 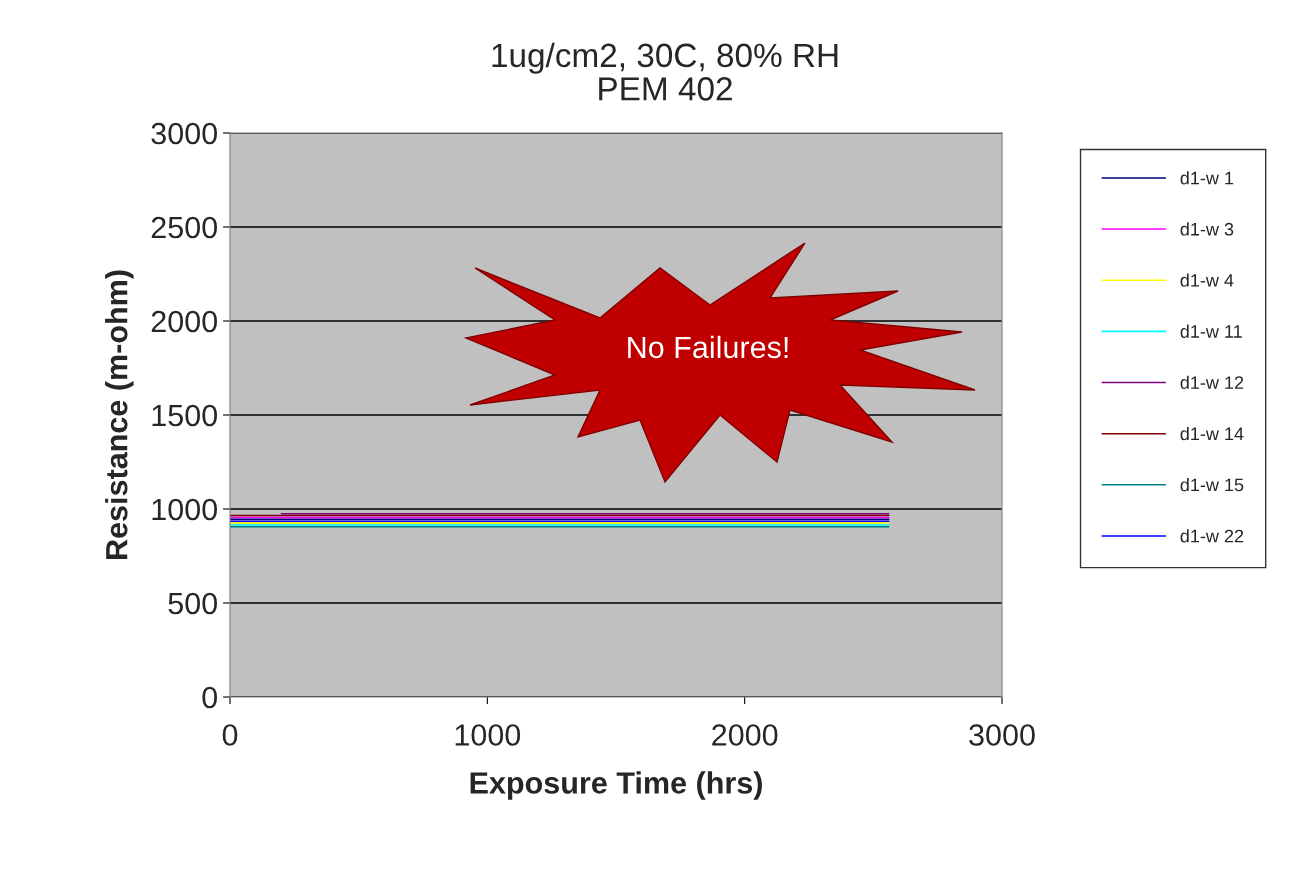 What do you see at coordinates (230, 735) in the screenshot?
I see `x-tick-label: 0` at bounding box center [230, 735].